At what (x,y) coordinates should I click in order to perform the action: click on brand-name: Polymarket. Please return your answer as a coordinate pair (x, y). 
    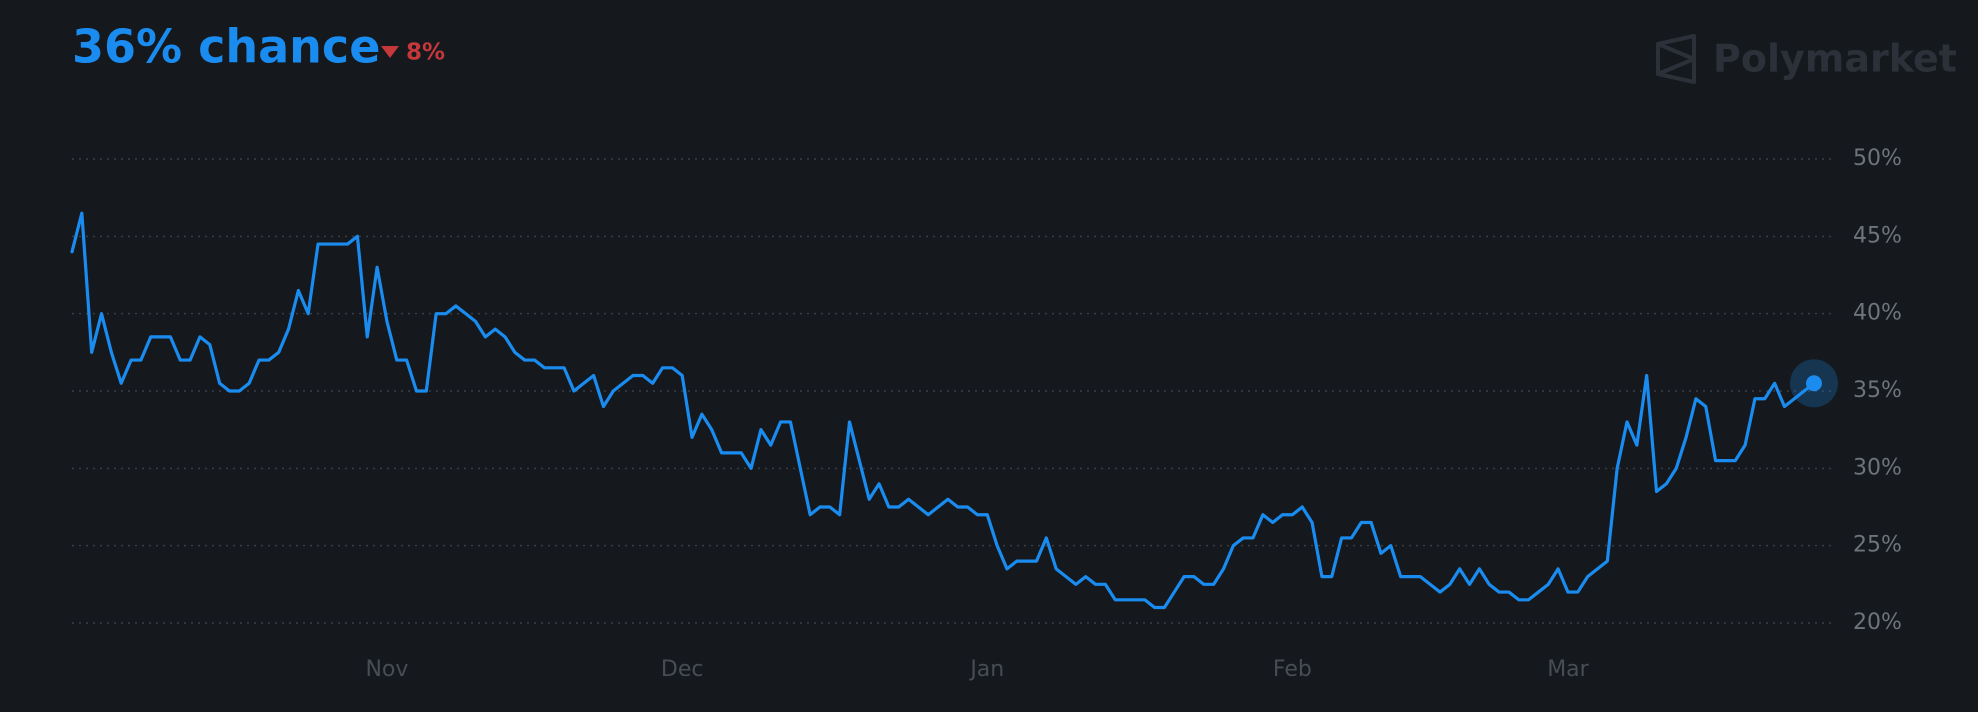
    Looking at the image, I should click on (1835, 59).